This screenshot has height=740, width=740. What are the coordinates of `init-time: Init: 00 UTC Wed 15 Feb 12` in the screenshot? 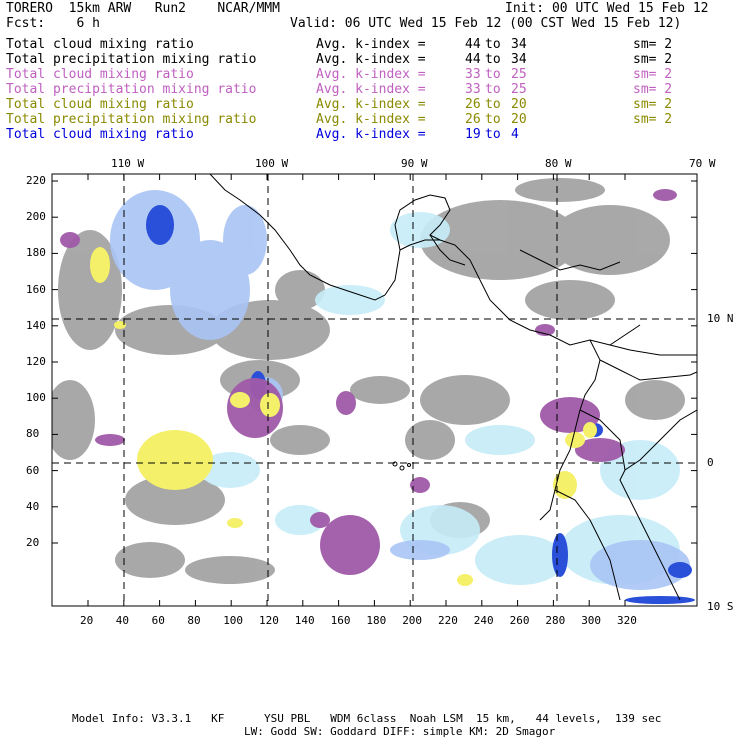 It's located at (607, 8).